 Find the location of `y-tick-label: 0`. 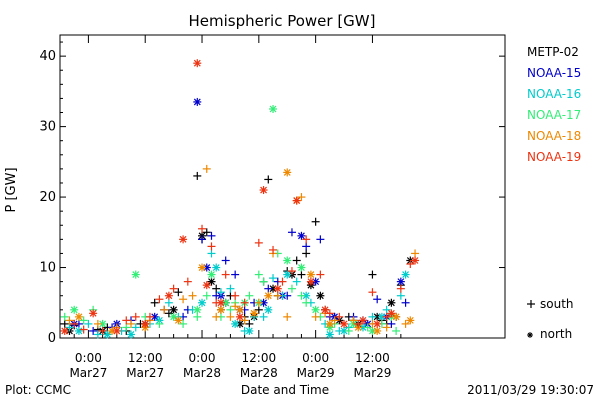

y-tick-label: 0 is located at coordinates (52, 338).